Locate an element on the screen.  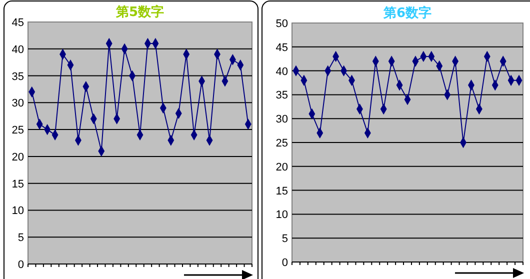
y-tick-label: 50 is located at coordinates (282, 24).